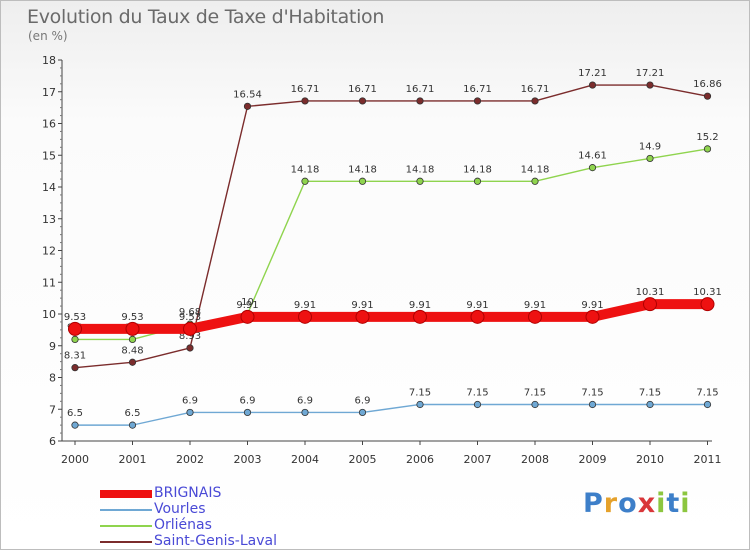 Image resolution: width=750 pixels, height=550 pixels. Describe the element at coordinates (673, 503) in the screenshot. I see `logo-letter: t` at that location.